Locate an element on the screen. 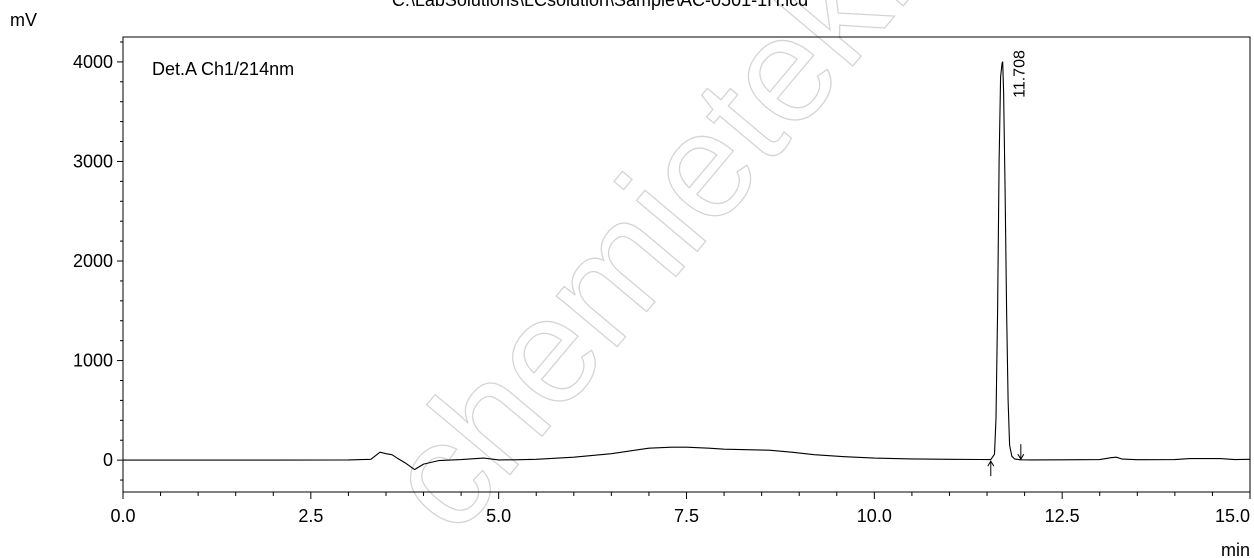 The height and width of the screenshot is (558, 1254). x-axis-unit: min is located at coordinates (1235, 549).